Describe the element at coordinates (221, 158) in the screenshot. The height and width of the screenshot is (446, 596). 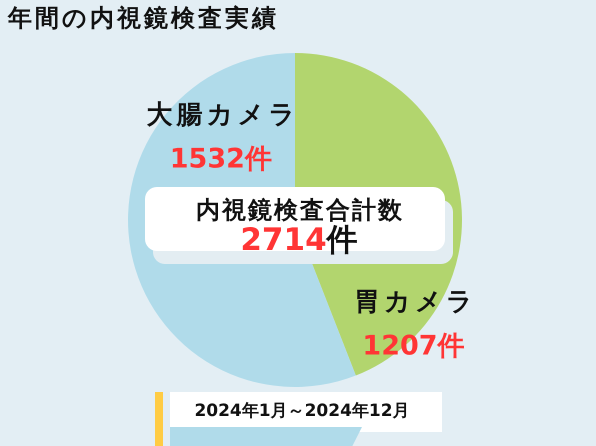
I see `data-label: 1532件` at that location.